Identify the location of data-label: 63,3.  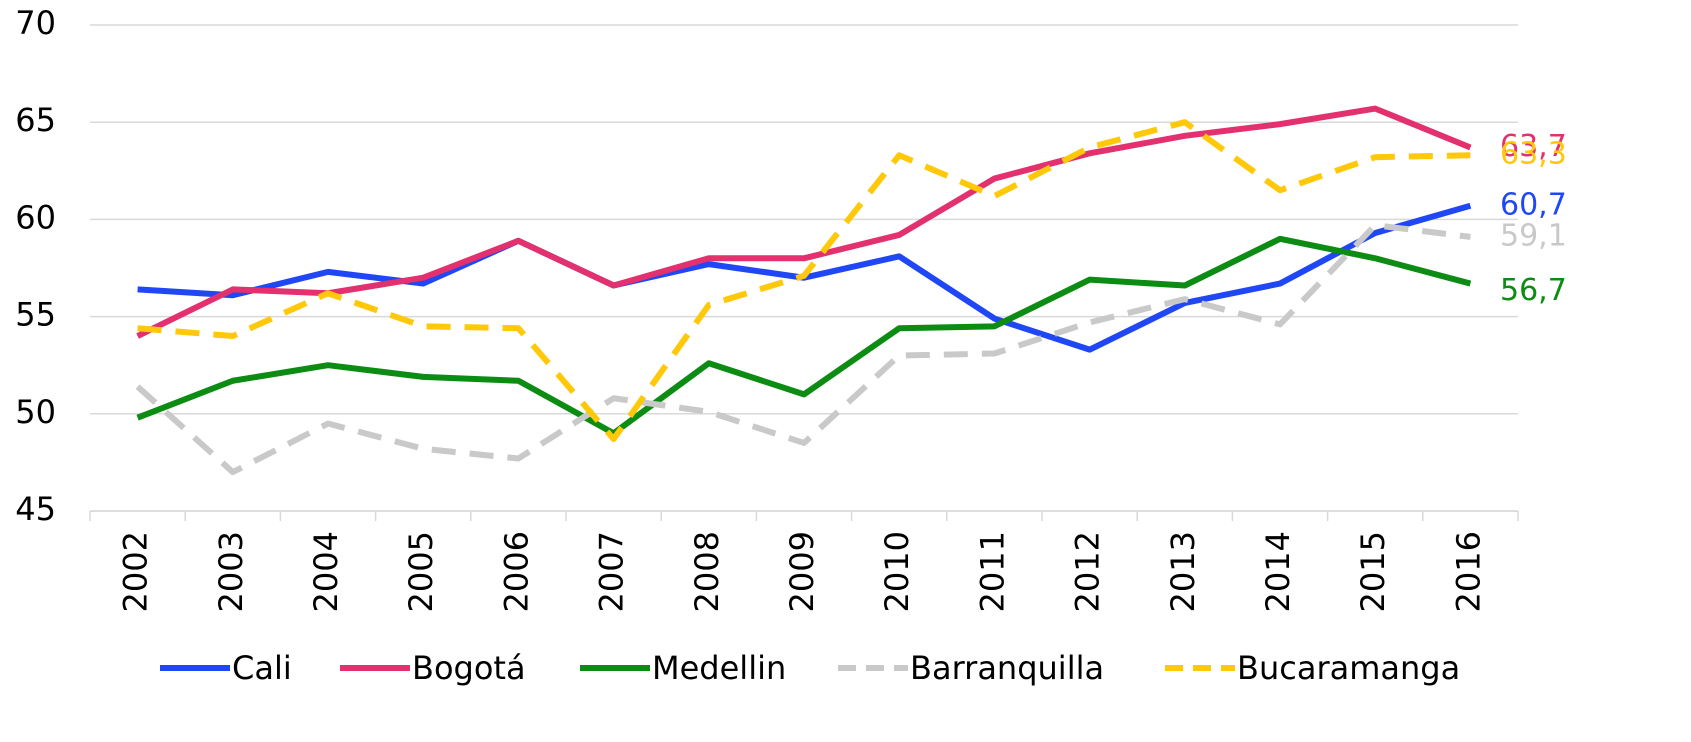
(1533, 154).